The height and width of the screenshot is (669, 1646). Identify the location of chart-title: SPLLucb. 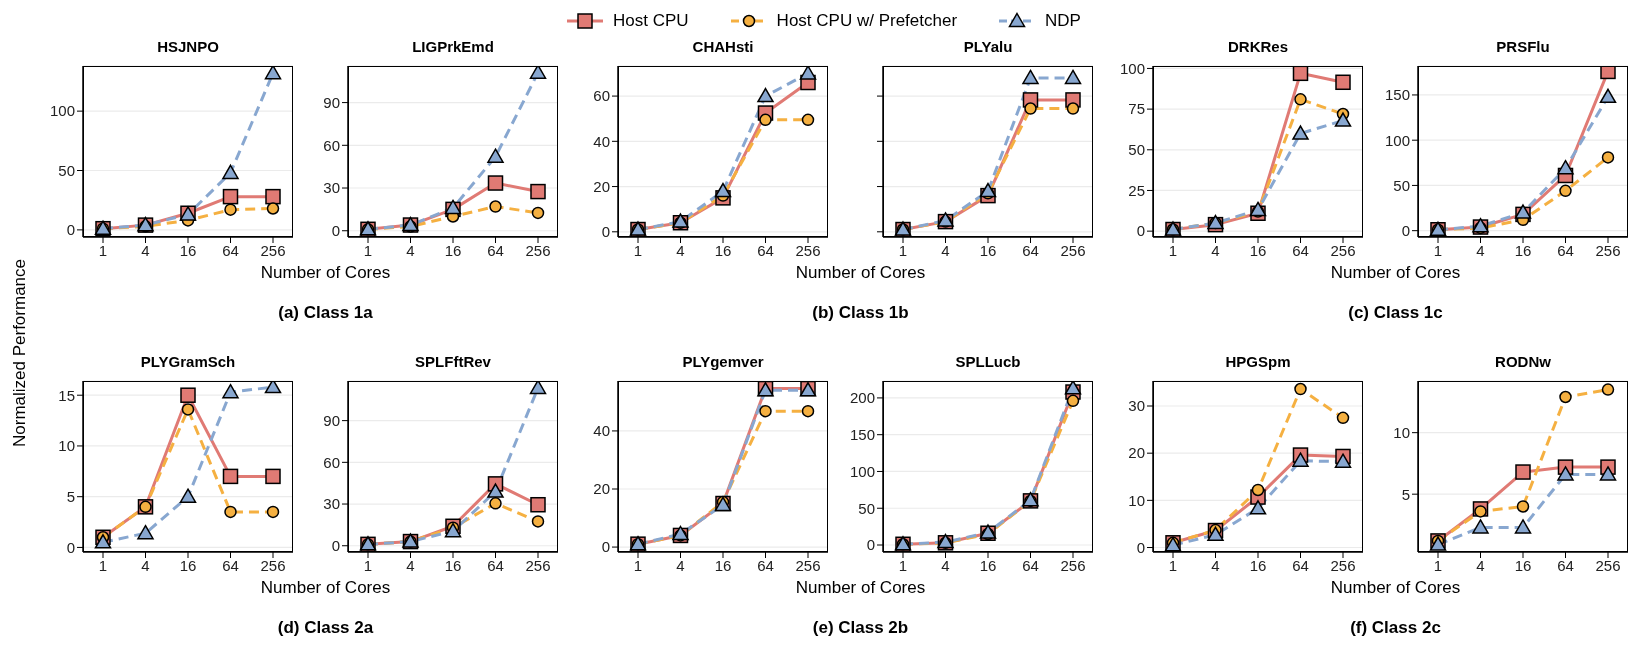
(988, 362).